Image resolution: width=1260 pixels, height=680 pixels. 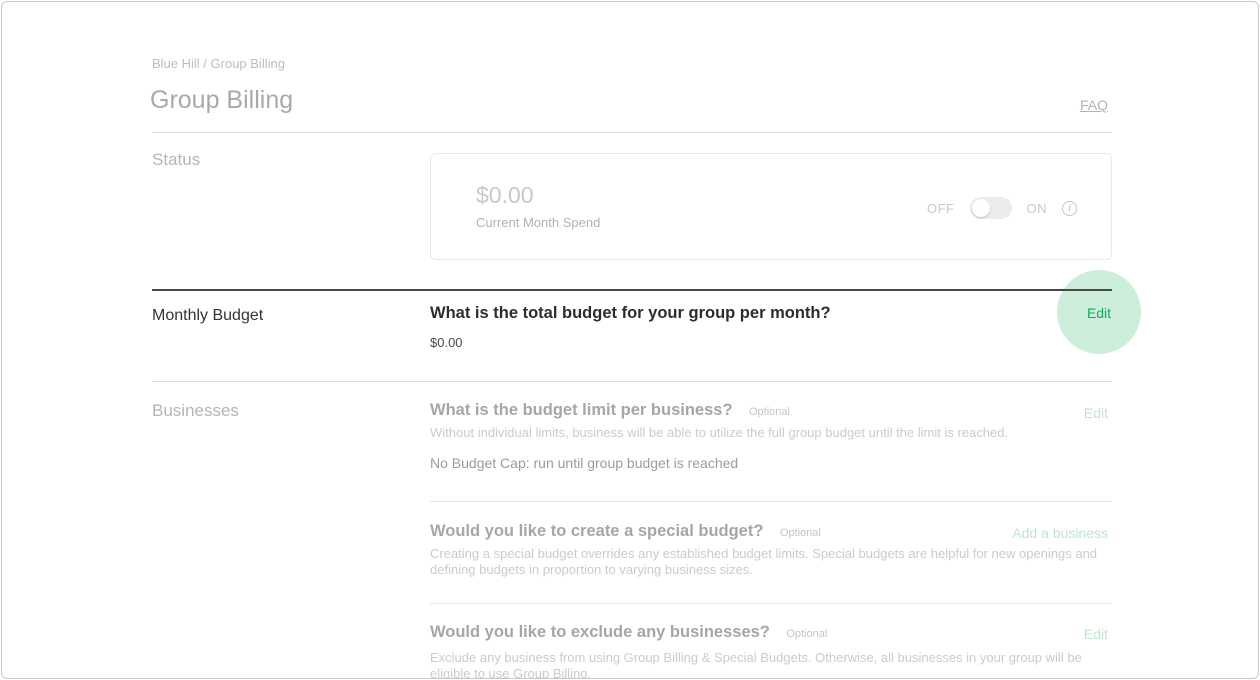 I want to click on businesses-divider, so click(x=632, y=381).